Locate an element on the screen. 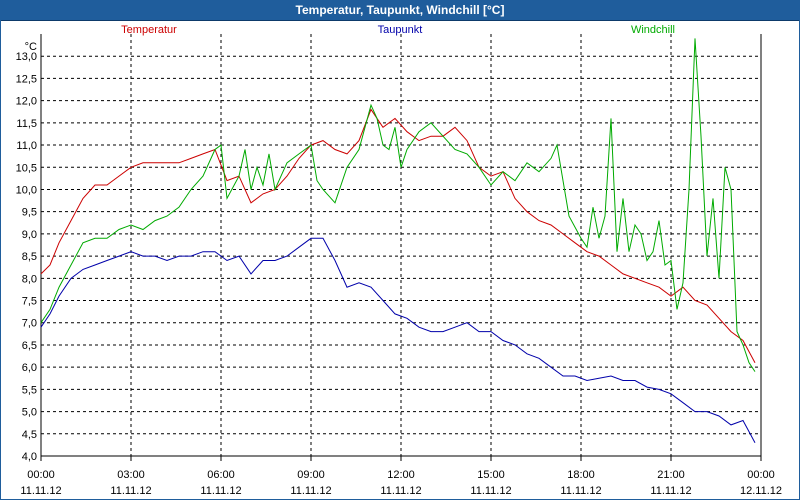  y-tick-label: 12,5 is located at coordinates (26, 79).